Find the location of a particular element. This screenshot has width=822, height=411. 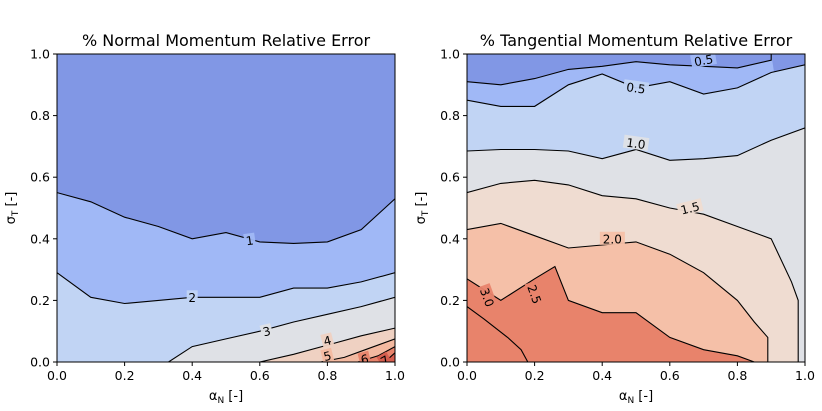

contour-label-2: 2 is located at coordinates (192, 297).